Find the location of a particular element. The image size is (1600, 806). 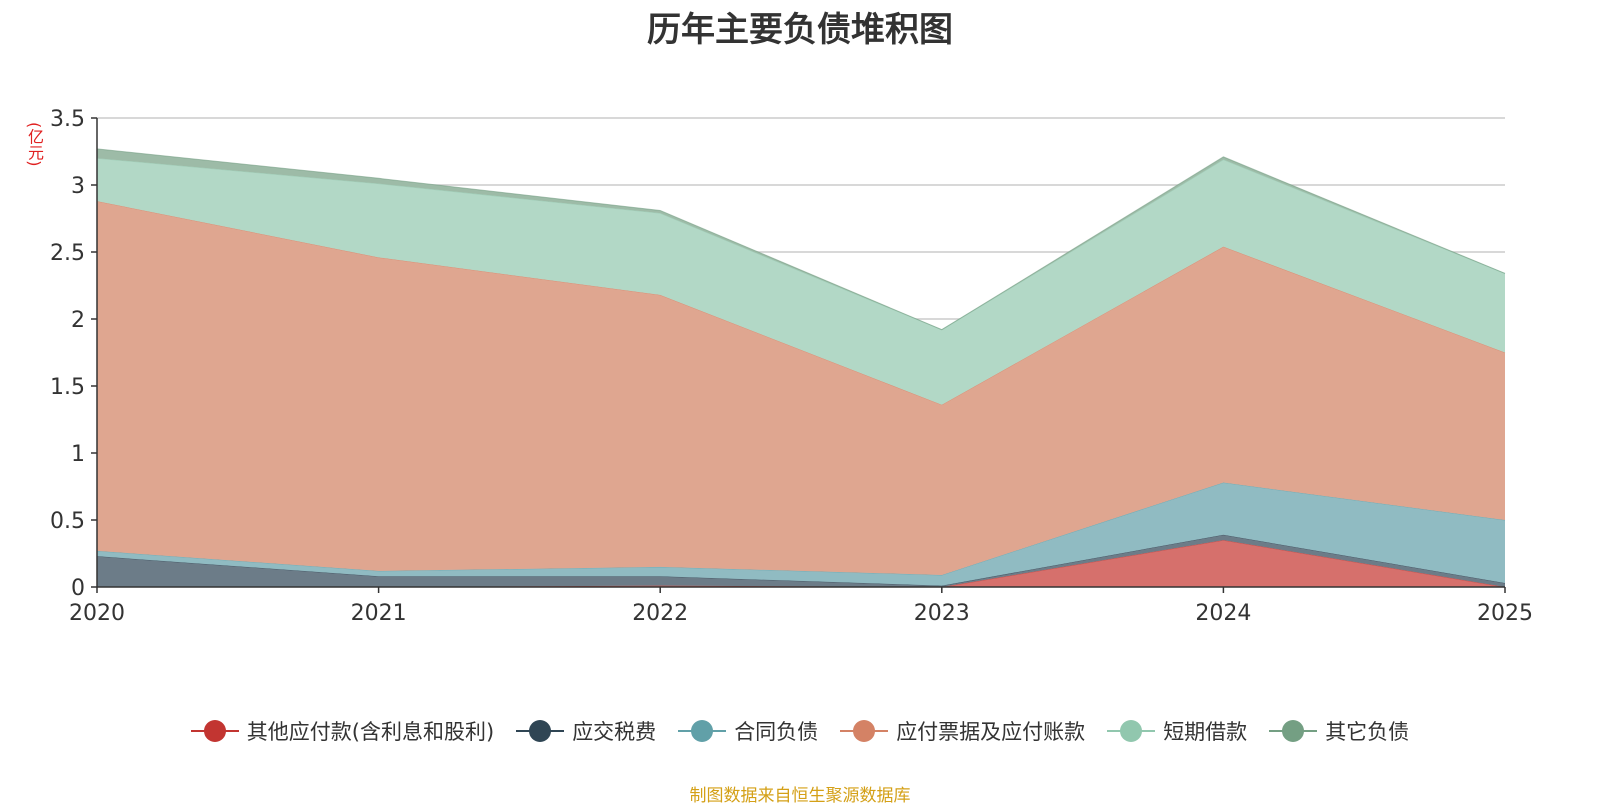

x-tick-label: 2023 is located at coordinates (942, 613).